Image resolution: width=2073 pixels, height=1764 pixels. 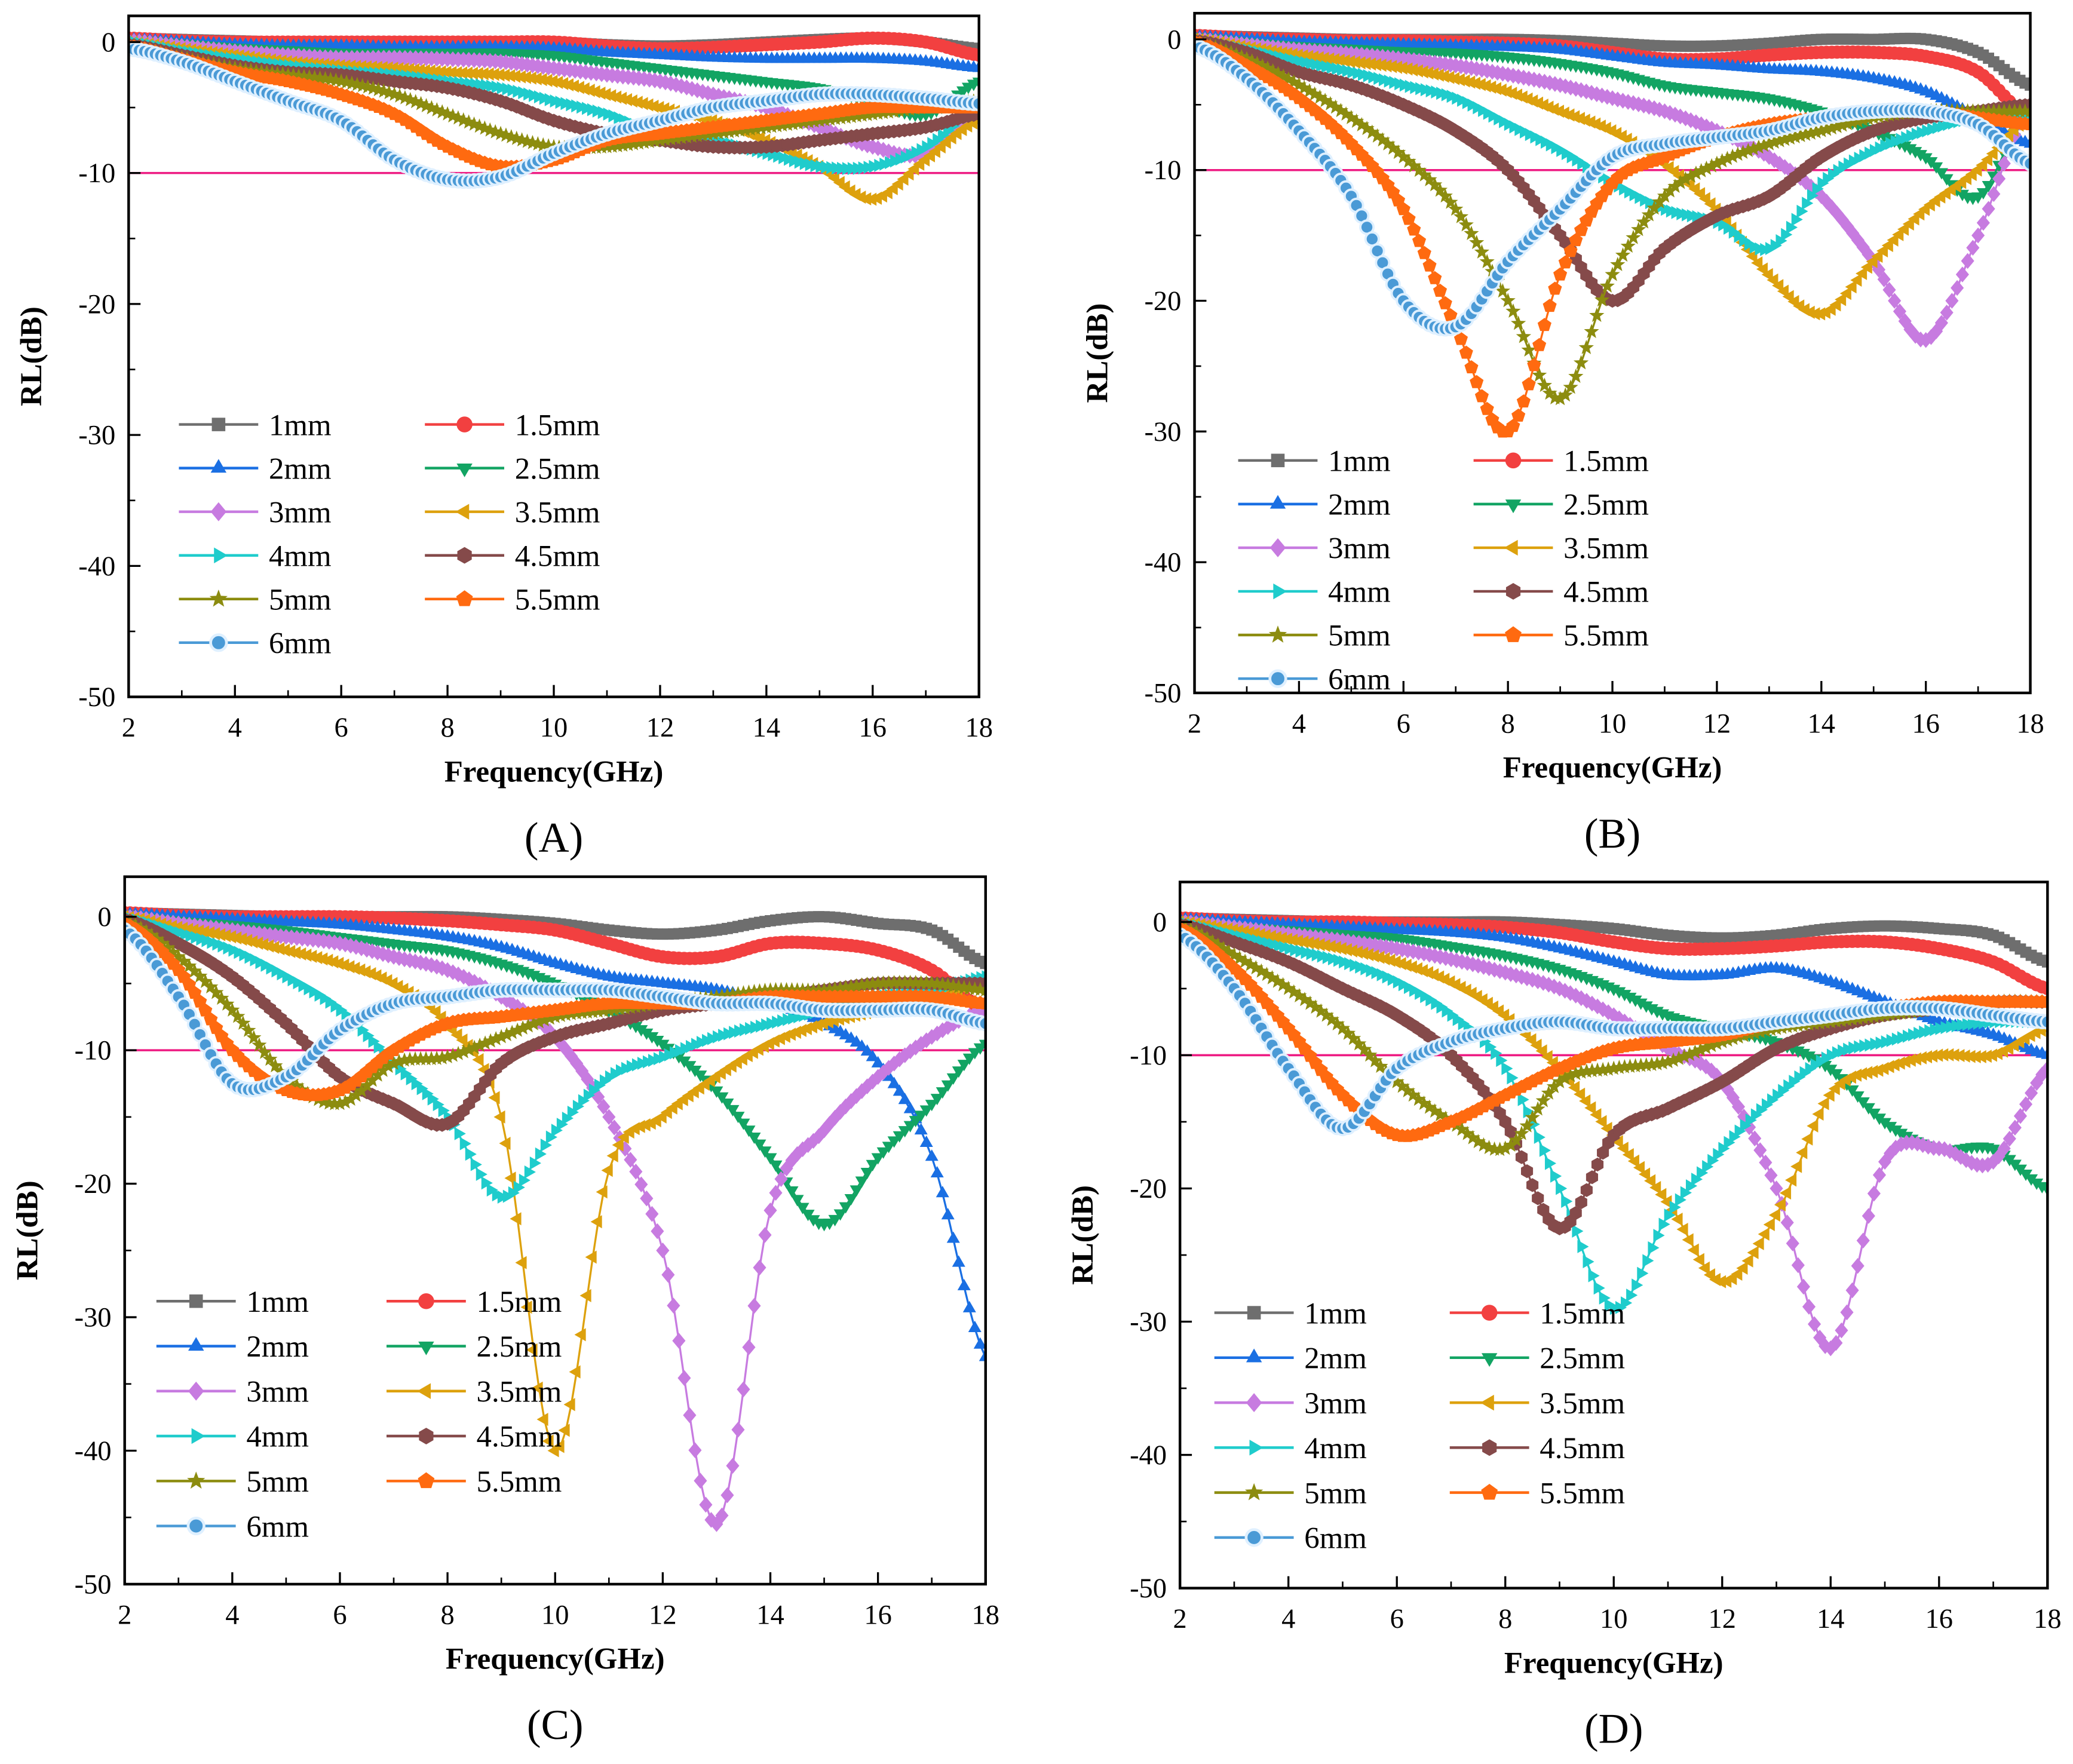 What do you see at coordinates (1314, 636) in the screenshot?
I see `legend-item: 5mm` at bounding box center [1314, 636].